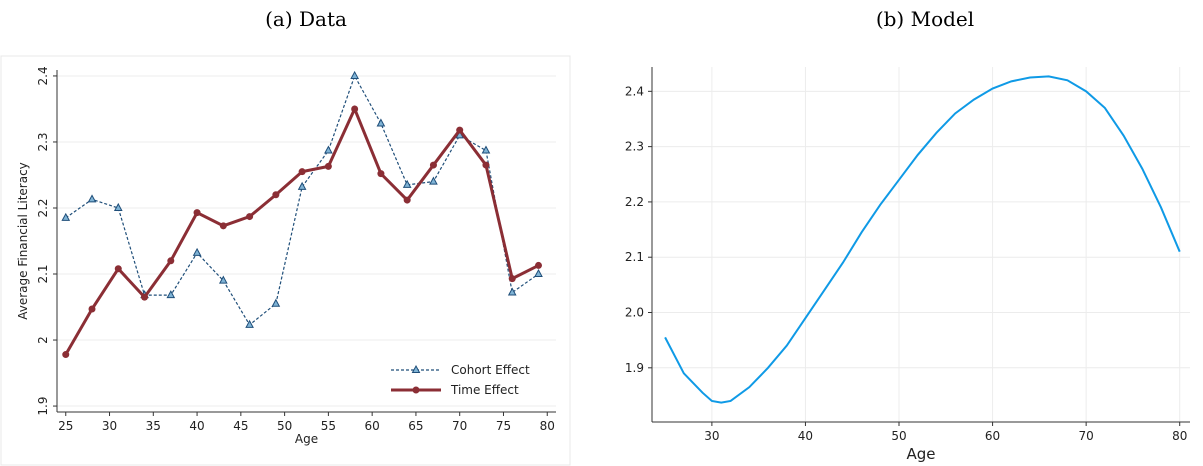 The width and height of the screenshot is (1203, 466). I want to click on x-tick-label: 75, so click(503, 426).